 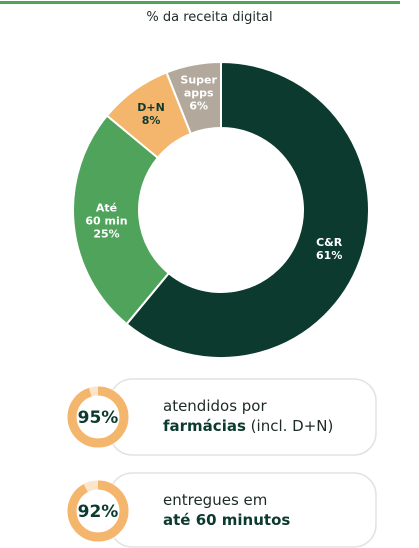 What do you see at coordinates (151, 120) in the screenshot?
I see `slice-value: 8%` at bounding box center [151, 120].